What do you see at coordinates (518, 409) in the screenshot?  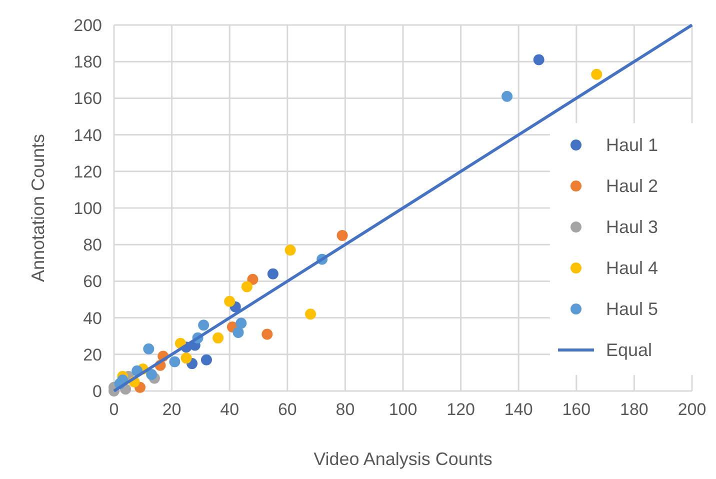 I see `x-tick-label: 140` at bounding box center [518, 409].